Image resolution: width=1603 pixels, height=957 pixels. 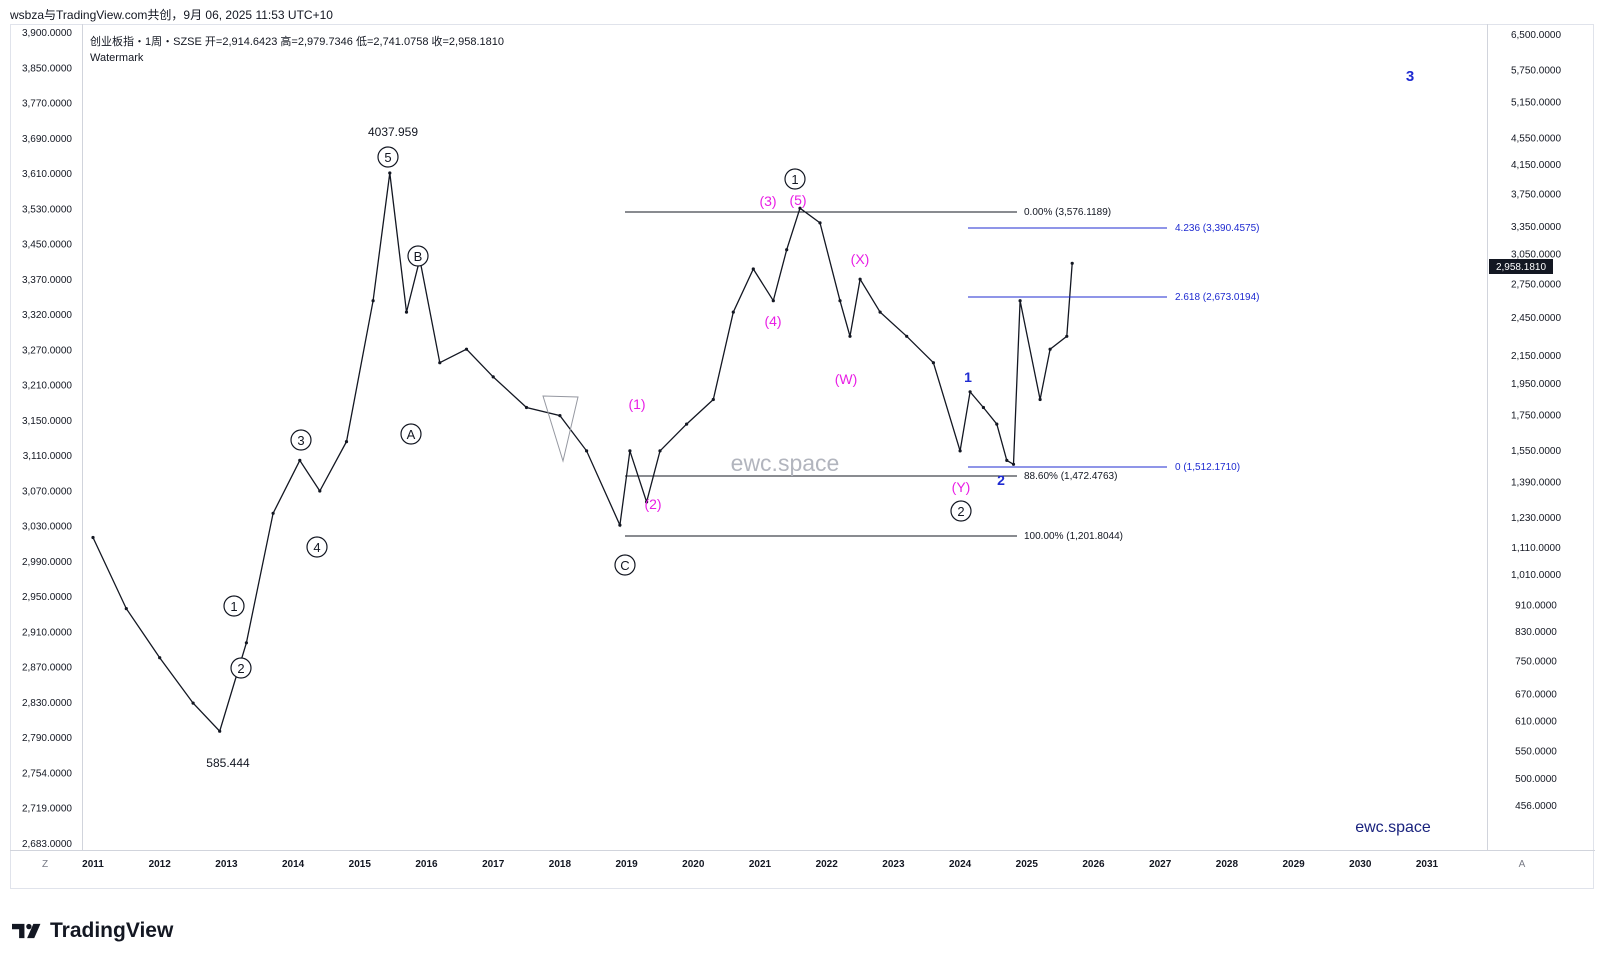 I want to click on x-axis-year: 2015, so click(x=360, y=864).